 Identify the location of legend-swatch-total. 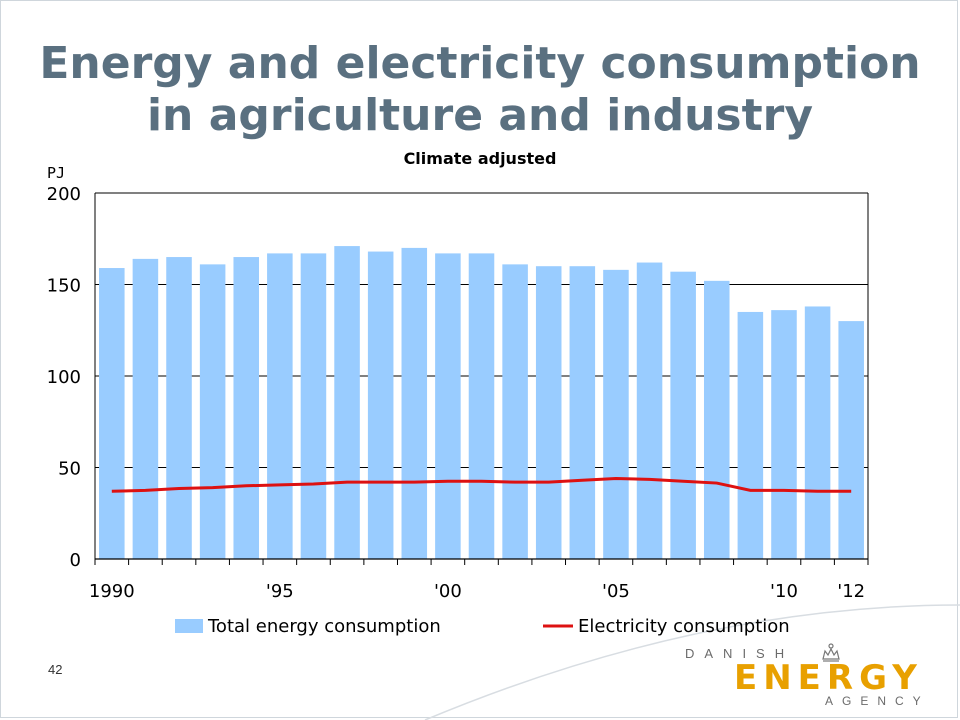
(189, 626).